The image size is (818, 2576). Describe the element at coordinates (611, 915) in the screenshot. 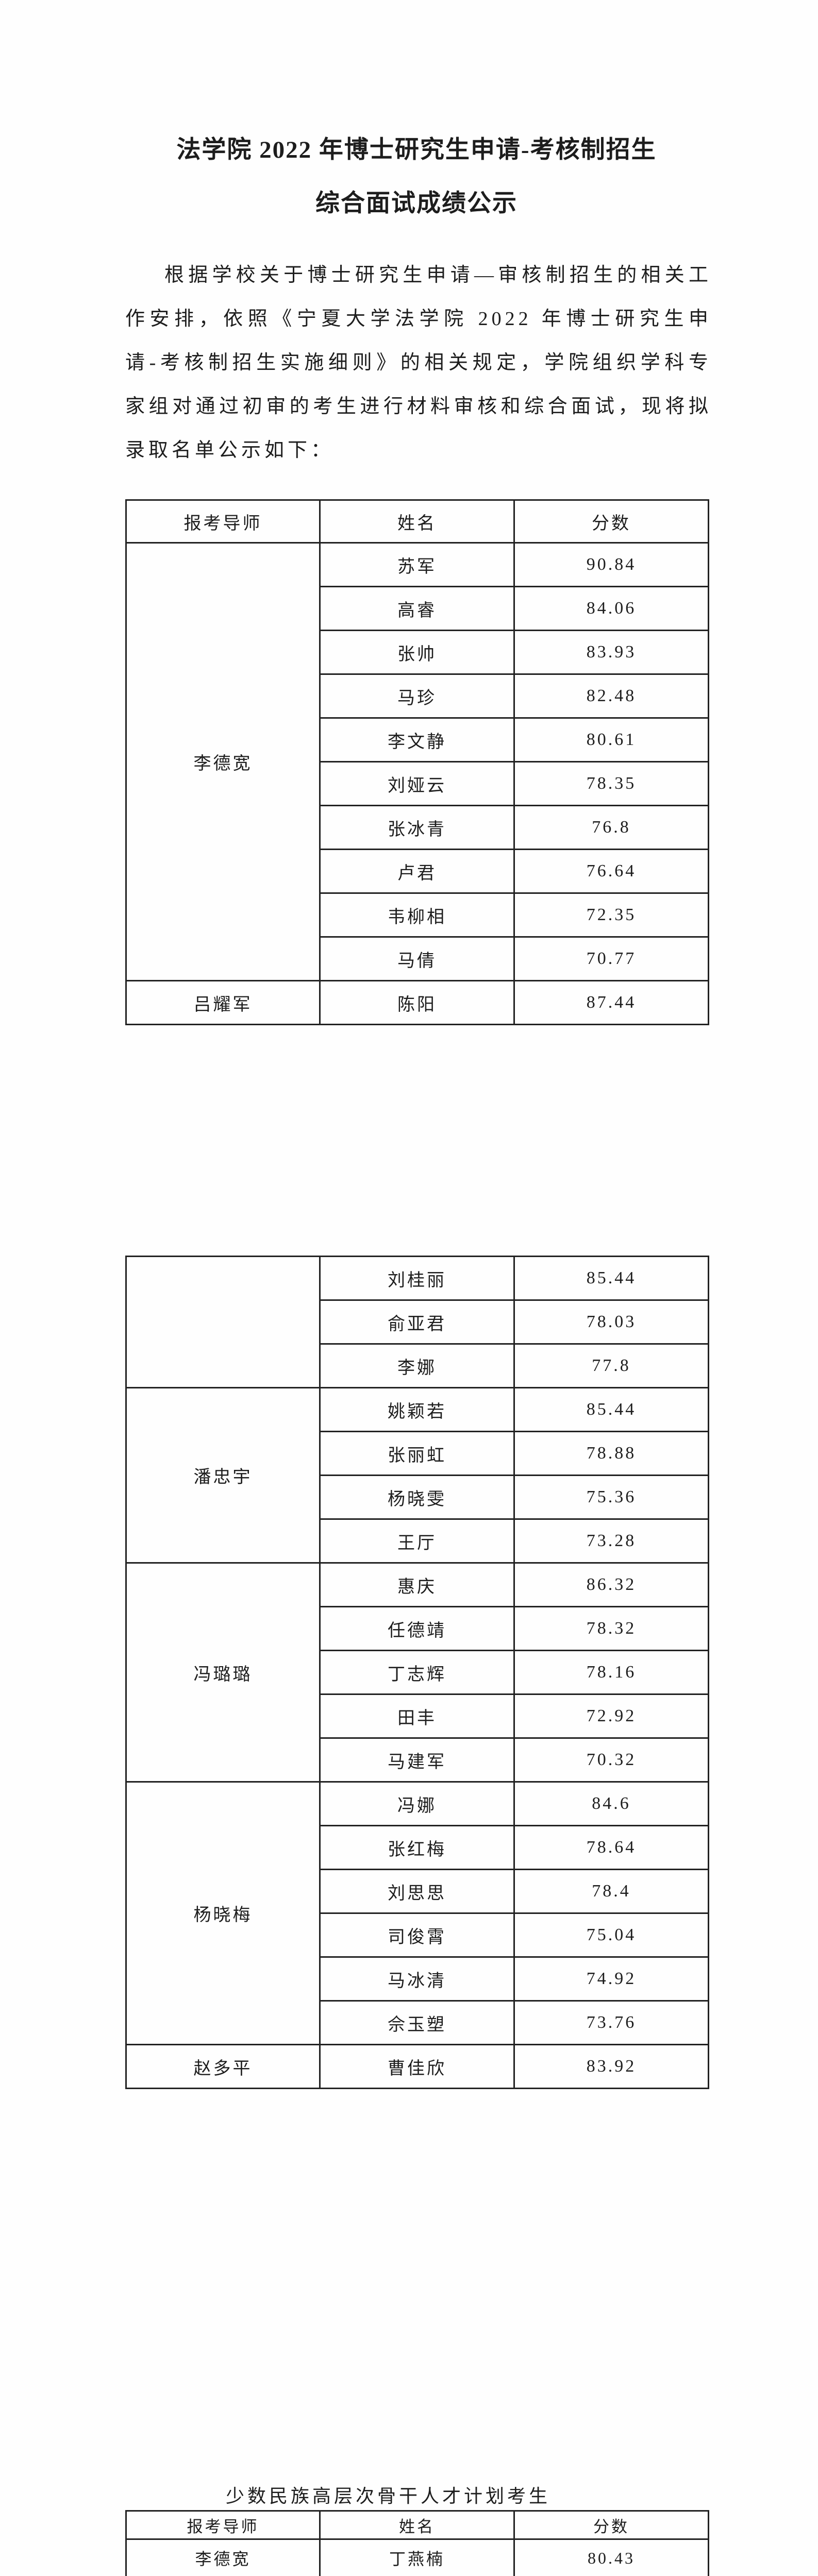

I see `score-cell: 72.35` at that location.